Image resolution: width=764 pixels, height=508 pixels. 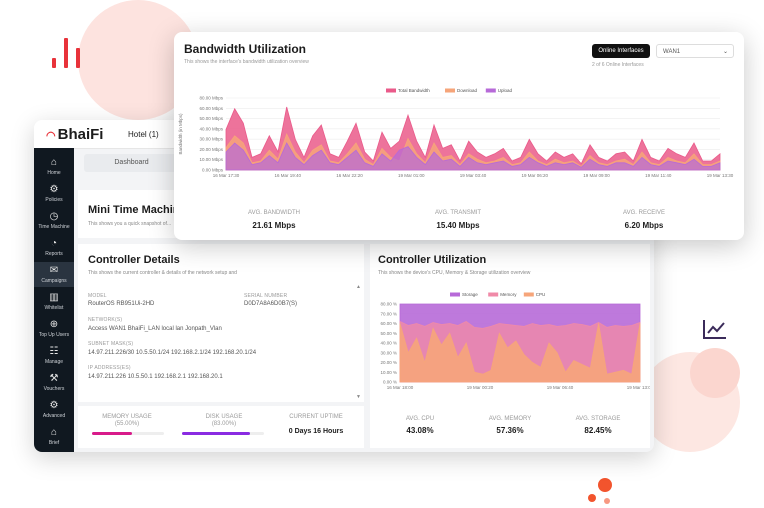 What do you see at coordinates (638, 387) in the screenshot?
I see `x-tick-label: 19 Mar 13:00` at bounding box center [638, 387].